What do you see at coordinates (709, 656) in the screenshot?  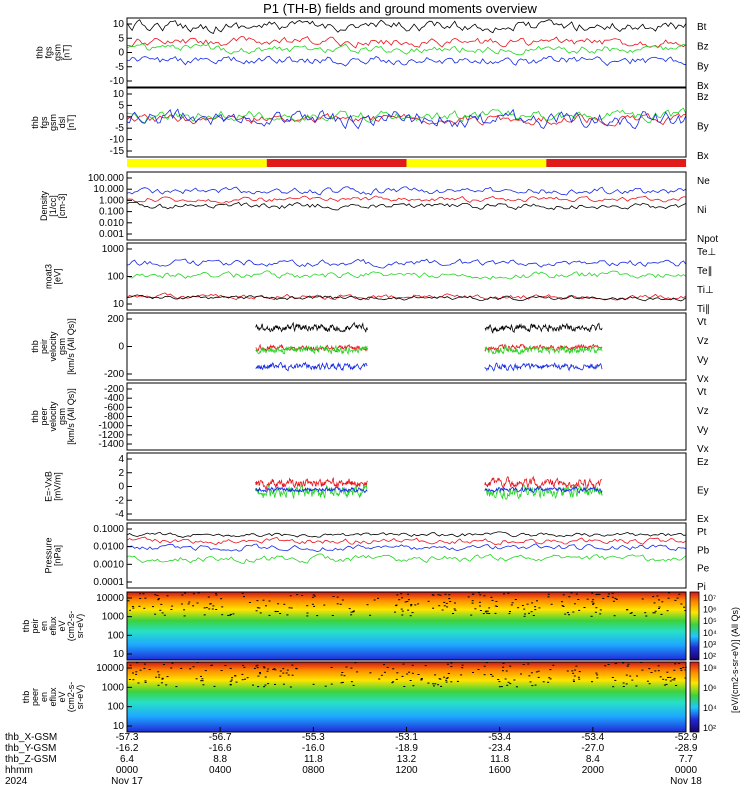 I see `colorbar-tick-label: 10²` at bounding box center [709, 656].